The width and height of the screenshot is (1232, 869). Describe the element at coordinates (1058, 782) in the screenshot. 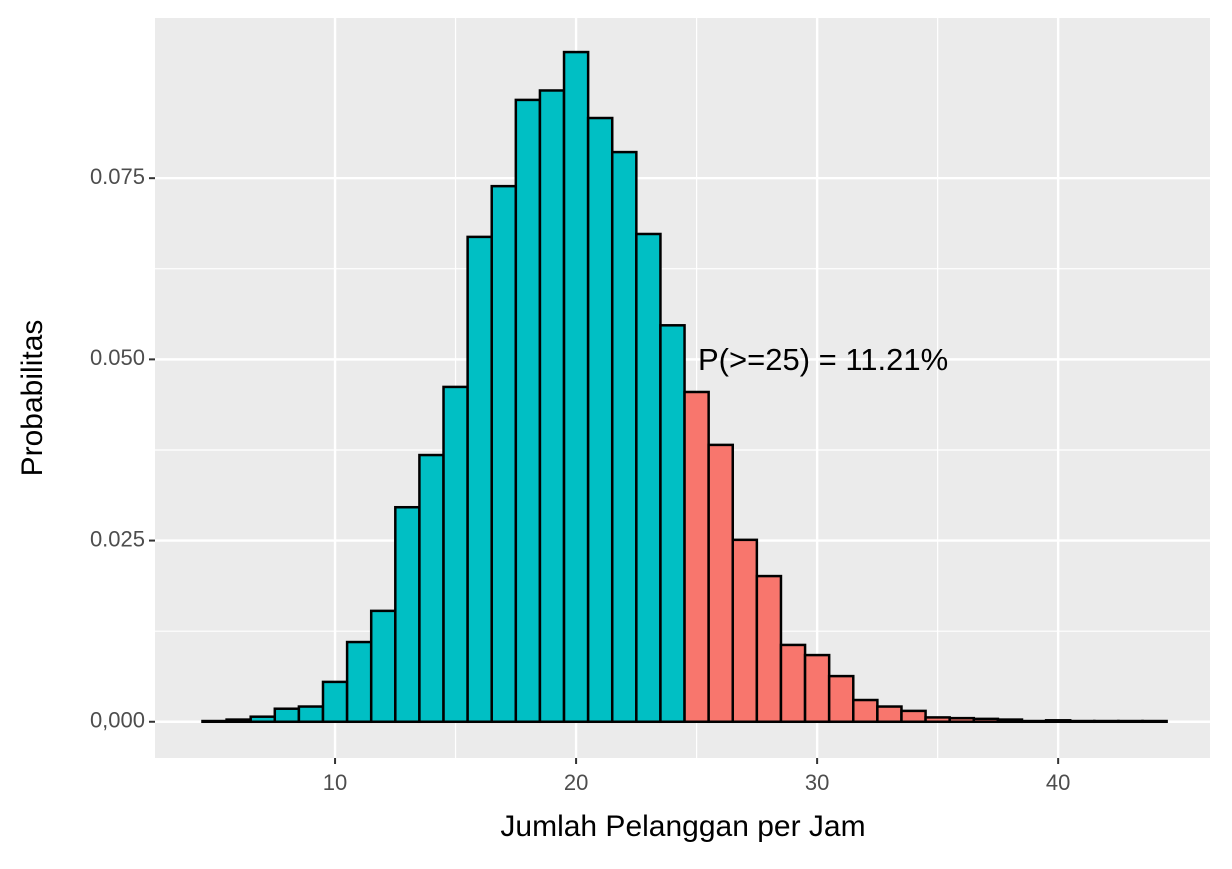

I see `x-tick-label: 40` at that location.